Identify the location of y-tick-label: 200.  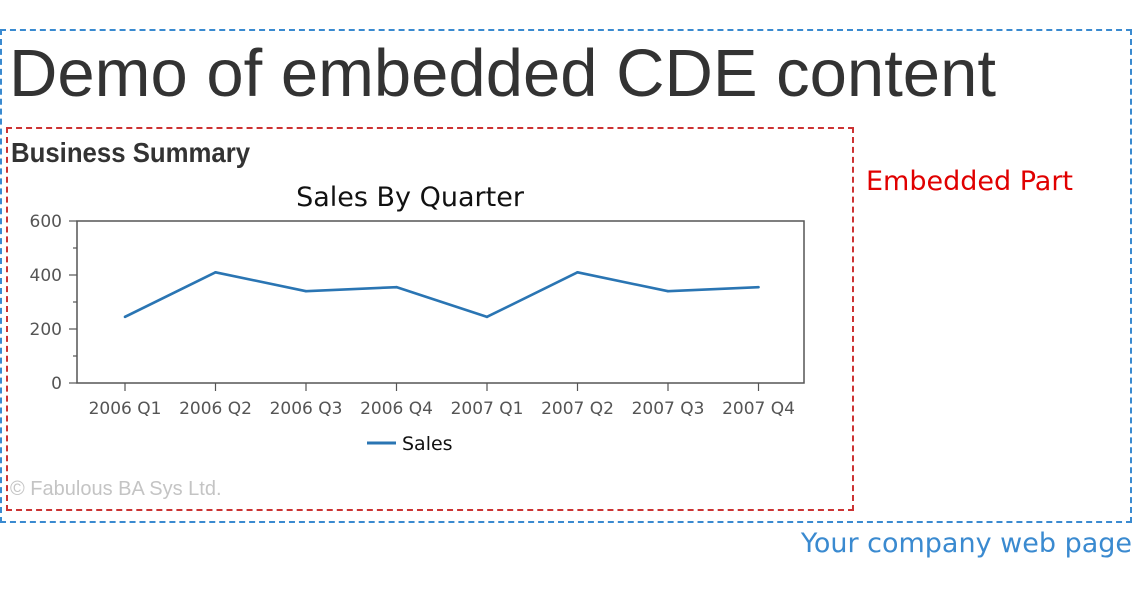
(46, 330).